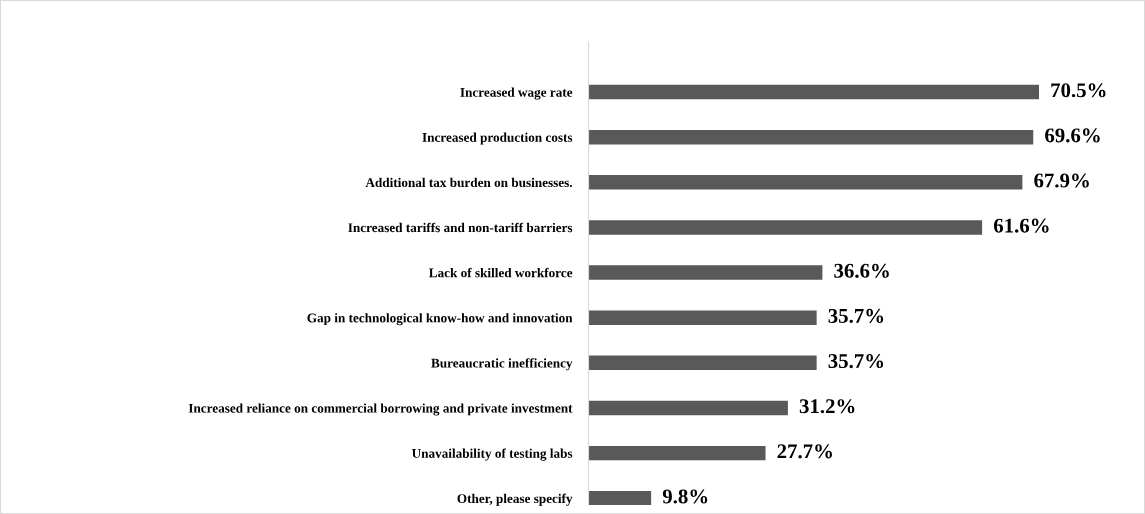 This screenshot has height=514, width=1145. What do you see at coordinates (380, 409) in the screenshot?
I see `y-tick-label: Increased reliance on commercial borrowing and private investment` at bounding box center [380, 409].